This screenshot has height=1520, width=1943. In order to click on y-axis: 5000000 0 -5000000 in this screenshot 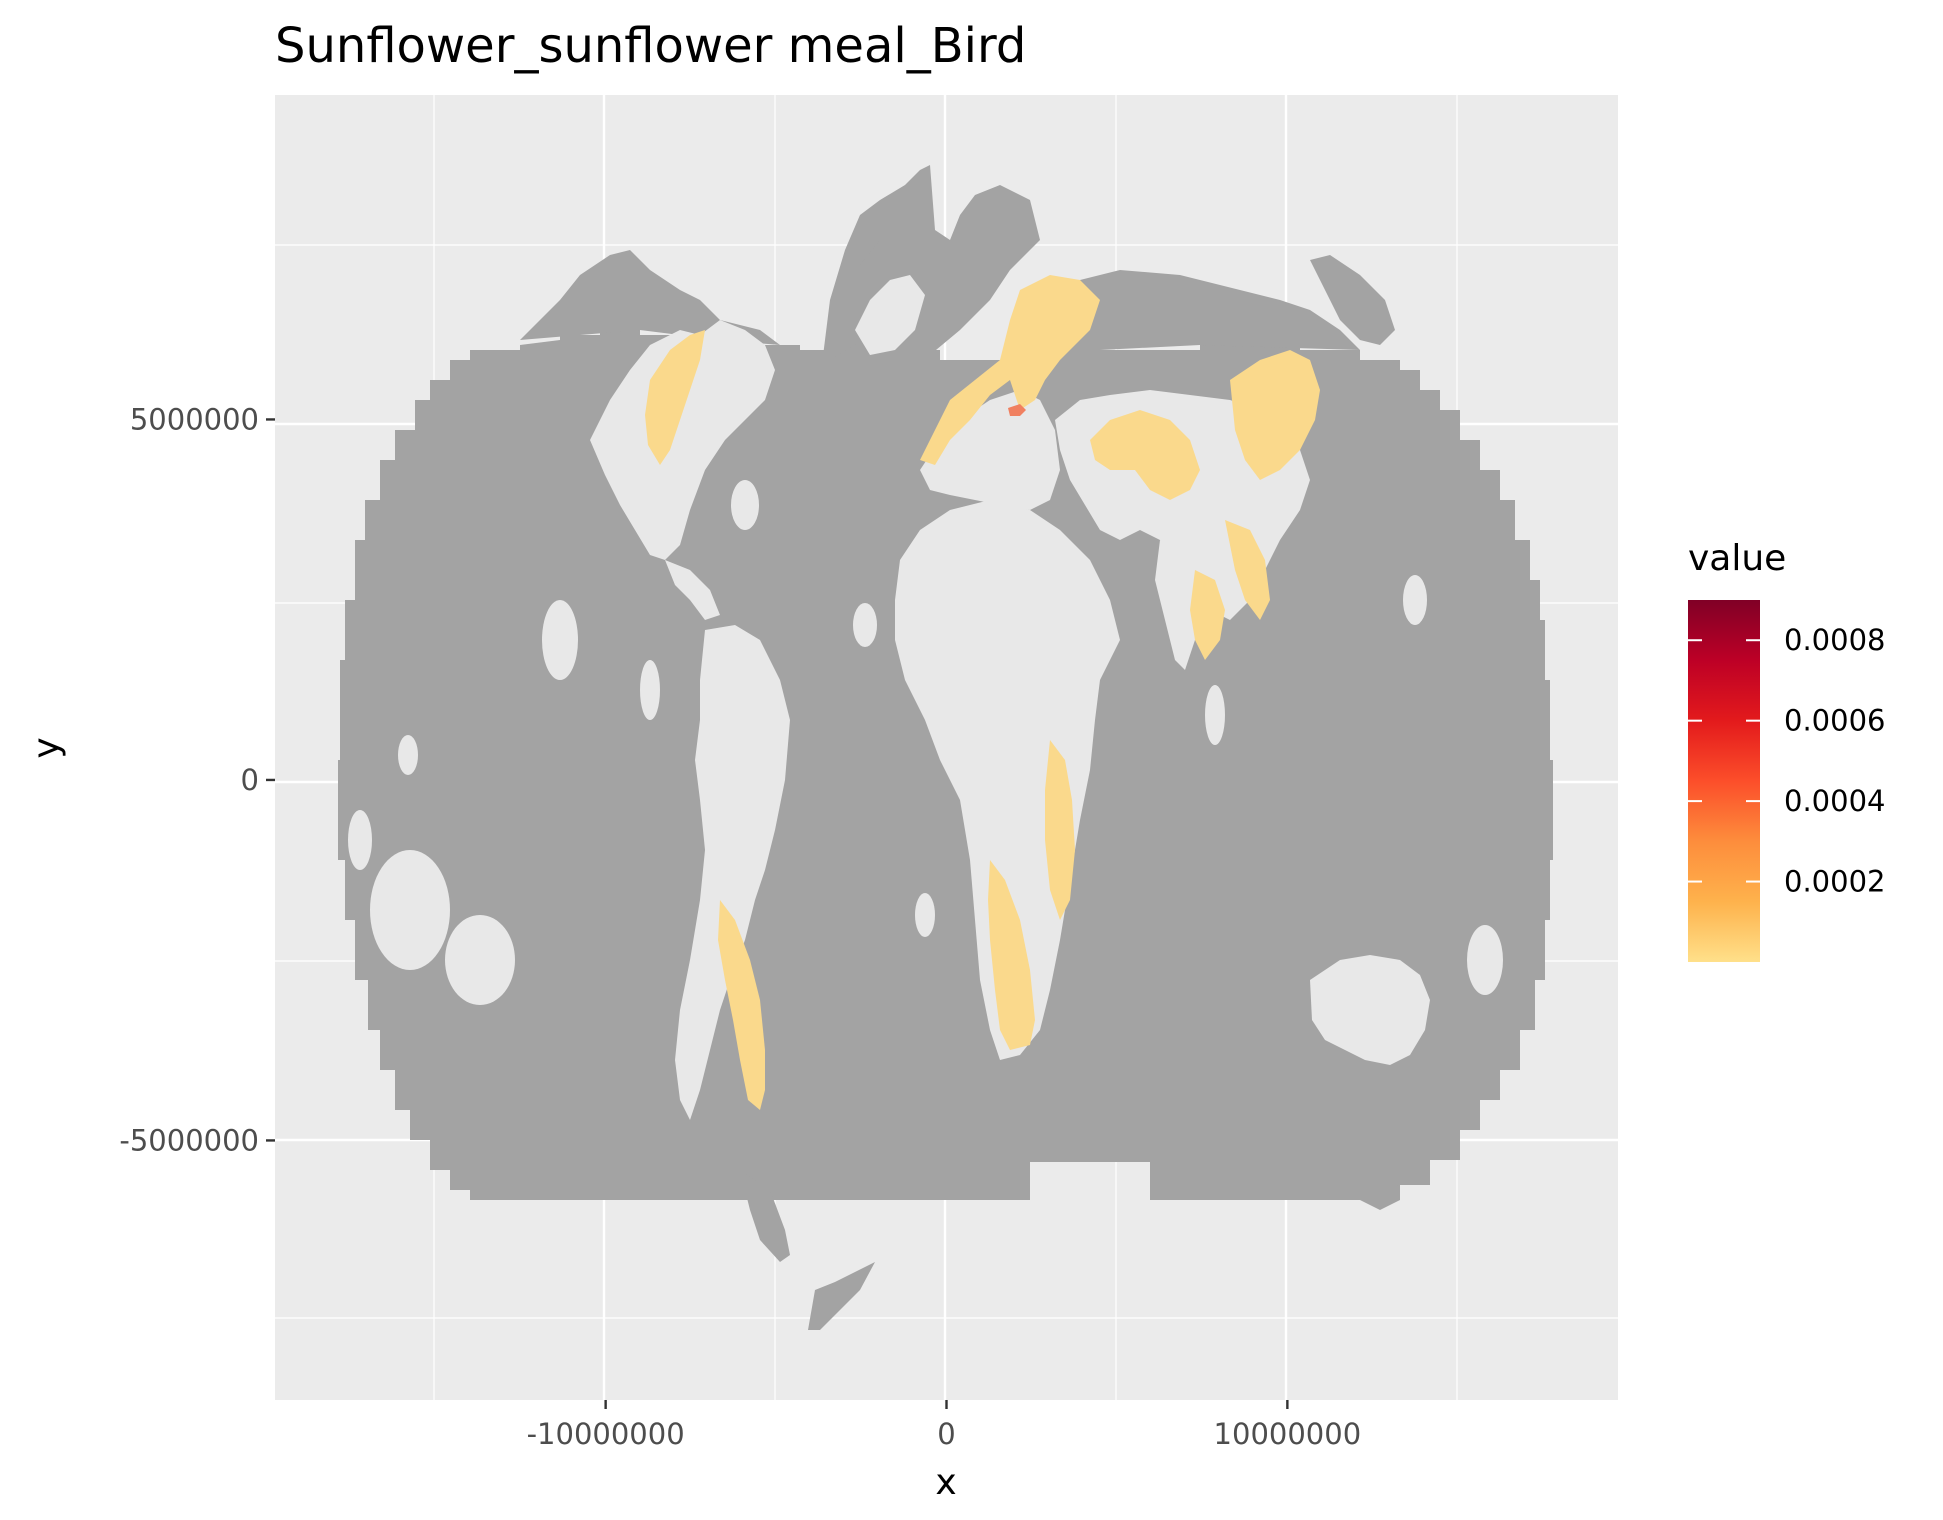, I will do `click(197, 779)`.